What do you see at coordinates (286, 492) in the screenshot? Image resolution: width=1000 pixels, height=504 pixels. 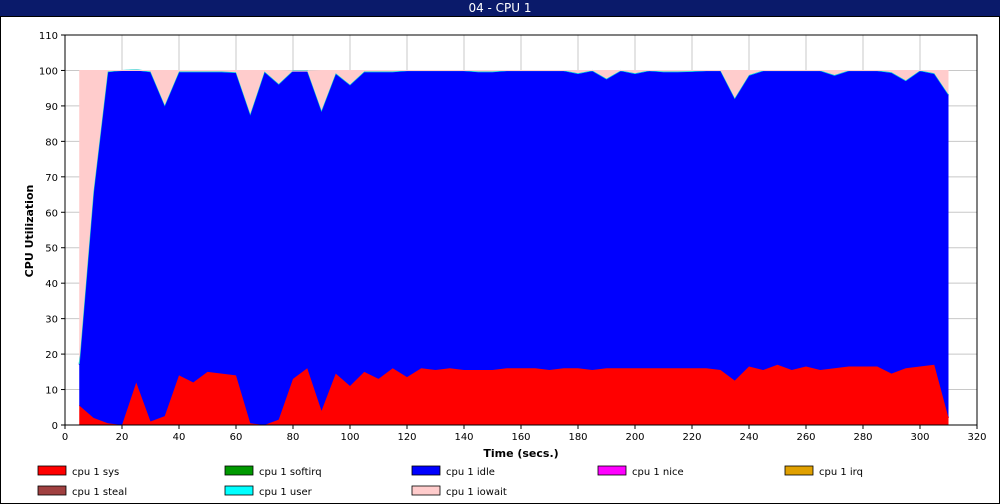 I see `legend-label-cpu-1-user: cpu 1 user` at bounding box center [286, 492].